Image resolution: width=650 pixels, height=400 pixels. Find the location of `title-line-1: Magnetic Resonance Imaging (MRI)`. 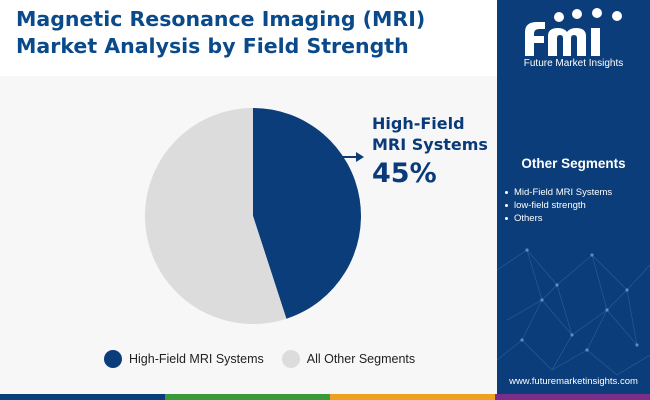

title-line-1: Magnetic Resonance Imaging (MRI) is located at coordinates (221, 19).